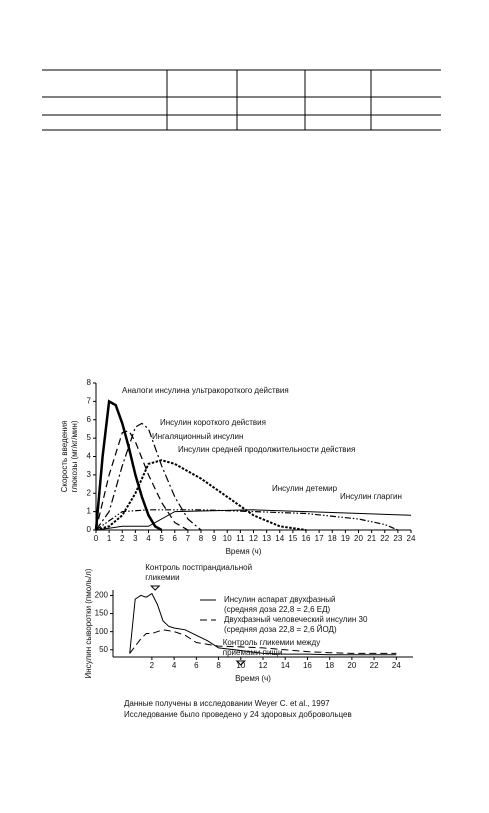 The height and width of the screenshot is (813, 489). Describe the element at coordinates (89, 382) in the screenshot. I see `y-tick-label: 8` at that location.